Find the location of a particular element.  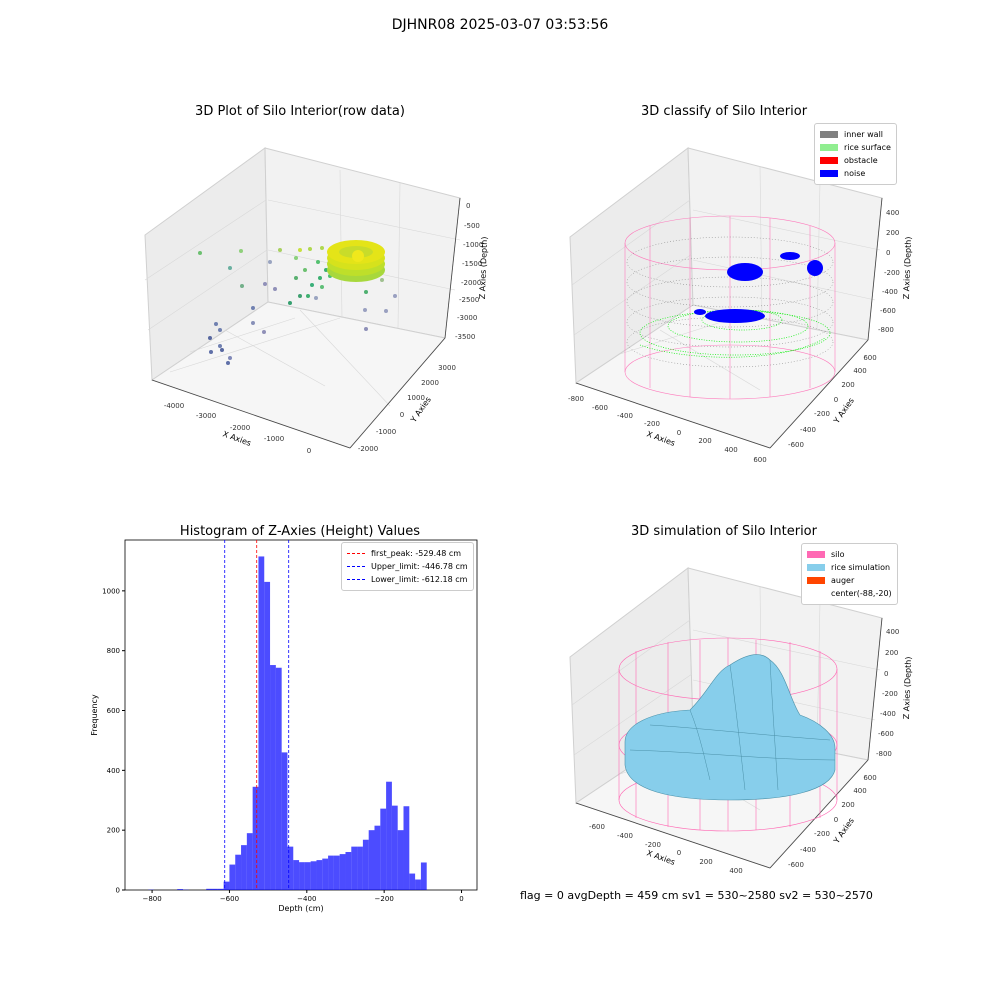

classify-noise is located at coordinates (758, 287).